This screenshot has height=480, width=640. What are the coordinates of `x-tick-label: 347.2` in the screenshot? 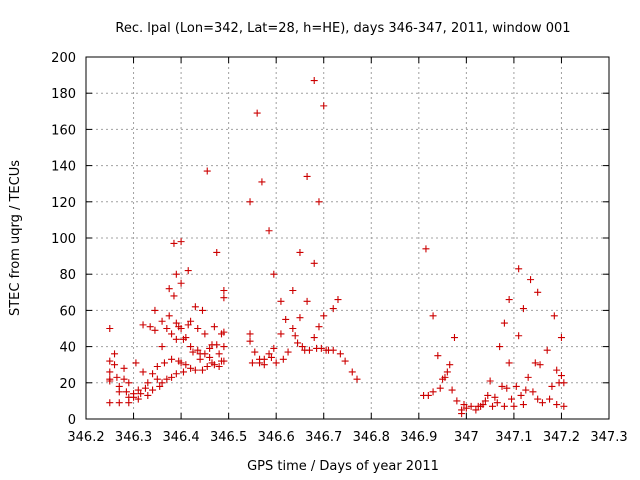 It's located at (561, 437).